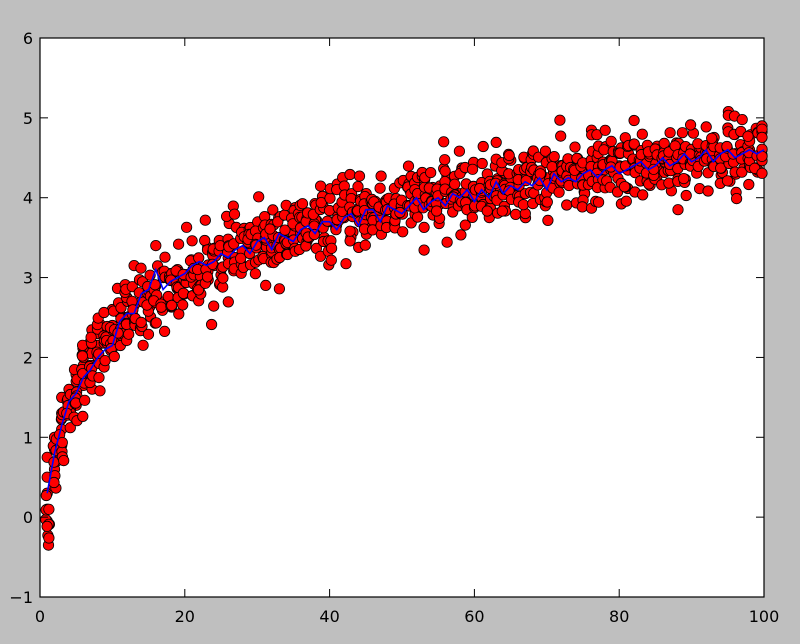 Image resolution: width=800 pixels, height=644 pixels. I want to click on y-tick-label: −1, so click(21, 597).